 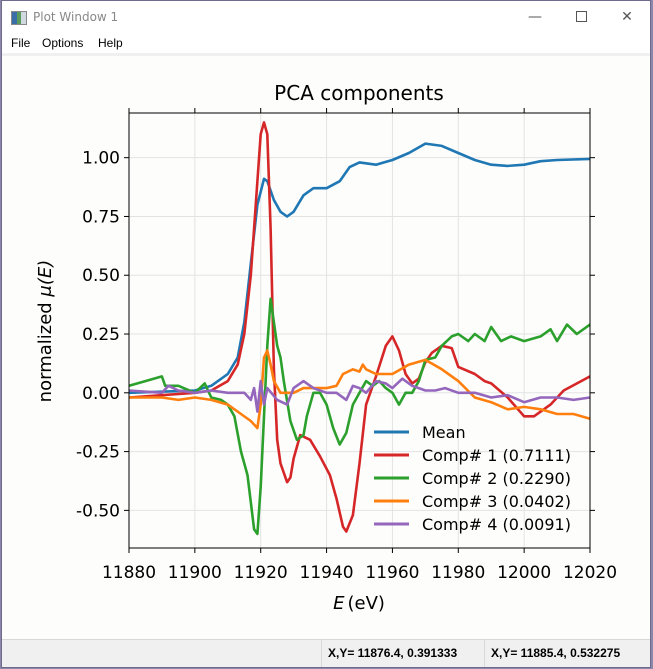 I want to click on maximize-button, so click(x=581, y=16).